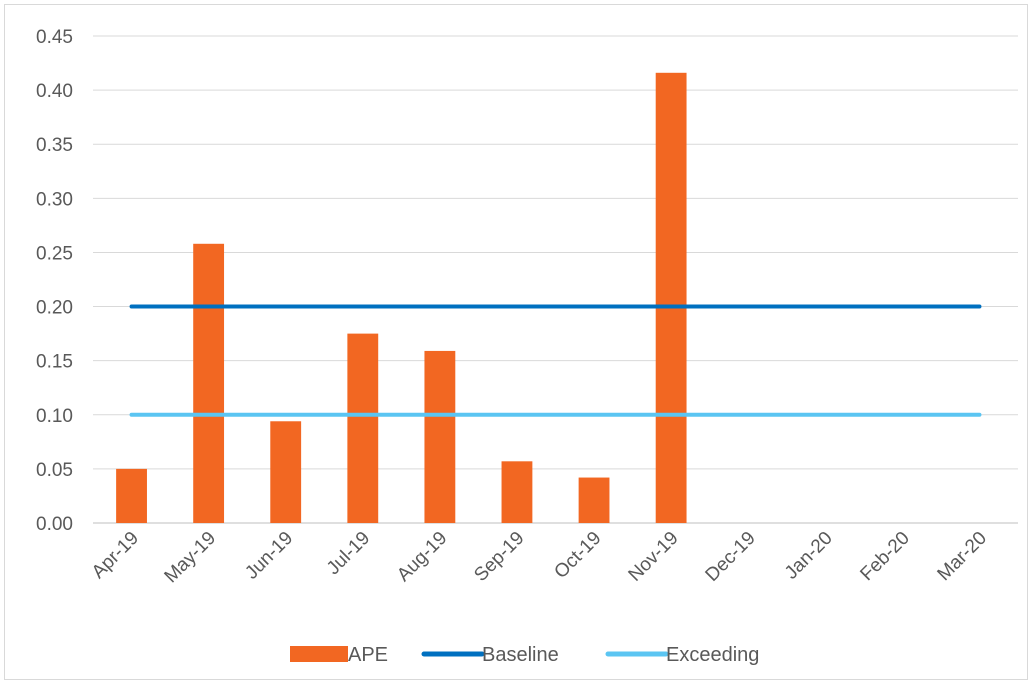 Image resolution: width=1034 pixels, height=686 pixels. Describe the element at coordinates (422, 557) in the screenshot. I see `x-tick-label: Aug-19` at that location.